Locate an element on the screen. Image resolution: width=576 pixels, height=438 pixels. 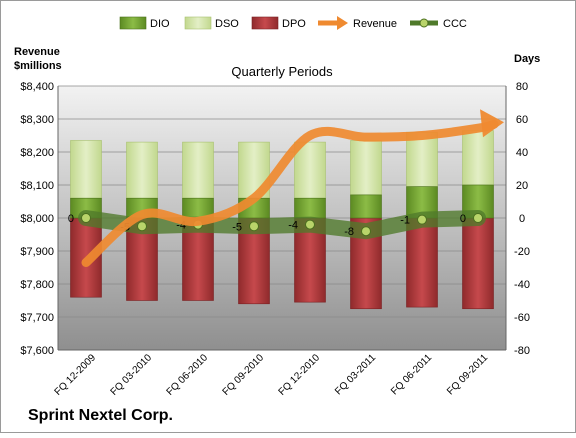
y-left-tick-label: $7,700 is located at coordinates (37, 318).